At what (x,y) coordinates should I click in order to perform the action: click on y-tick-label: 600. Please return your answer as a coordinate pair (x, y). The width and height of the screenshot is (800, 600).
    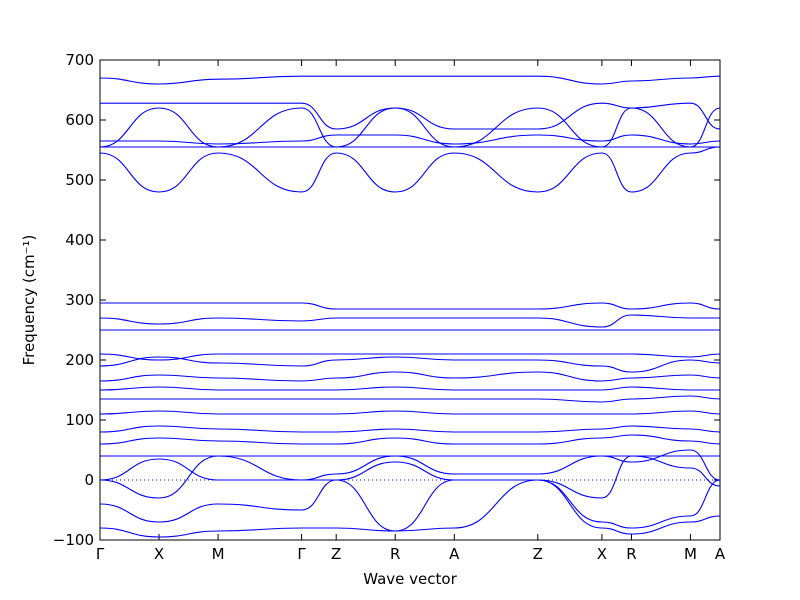
    Looking at the image, I should click on (79, 120).